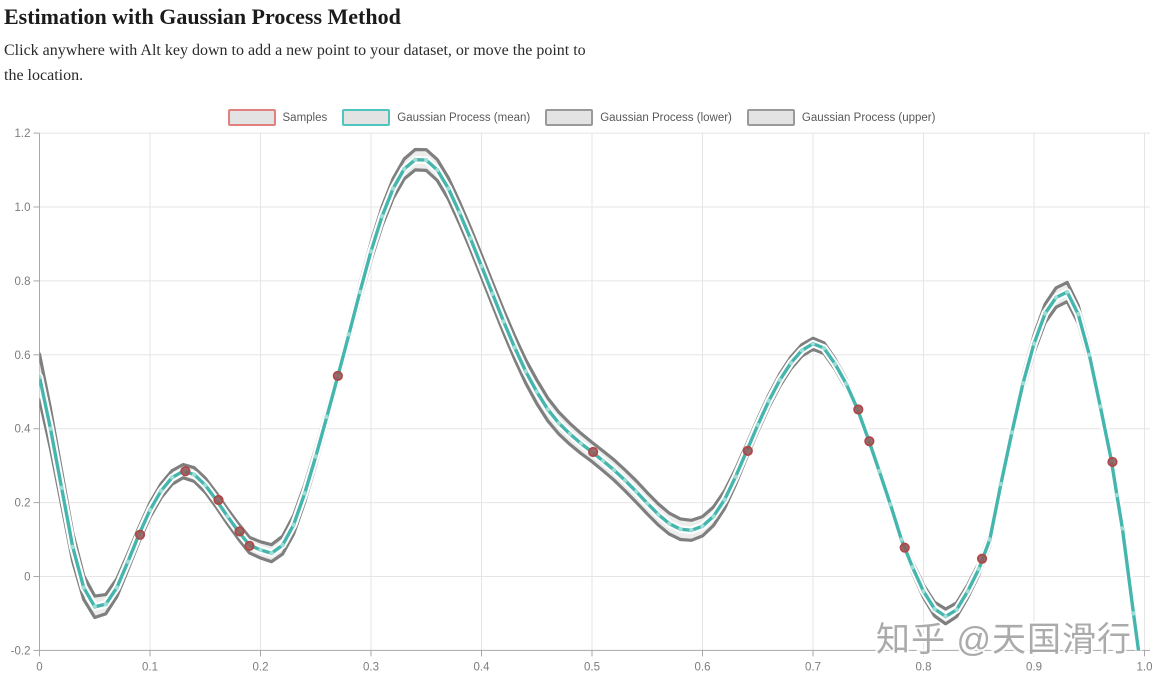  I want to click on y-tick-label: 0, so click(27, 578).